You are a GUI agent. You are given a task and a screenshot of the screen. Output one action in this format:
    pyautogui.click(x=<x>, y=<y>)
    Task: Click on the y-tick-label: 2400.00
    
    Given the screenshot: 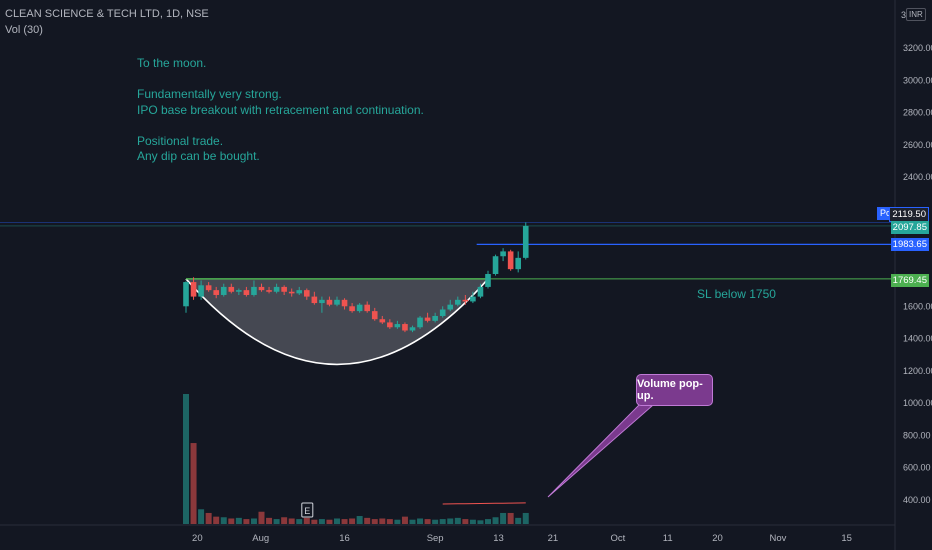 What is the action you would take?
    pyautogui.click(x=917, y=177)
    